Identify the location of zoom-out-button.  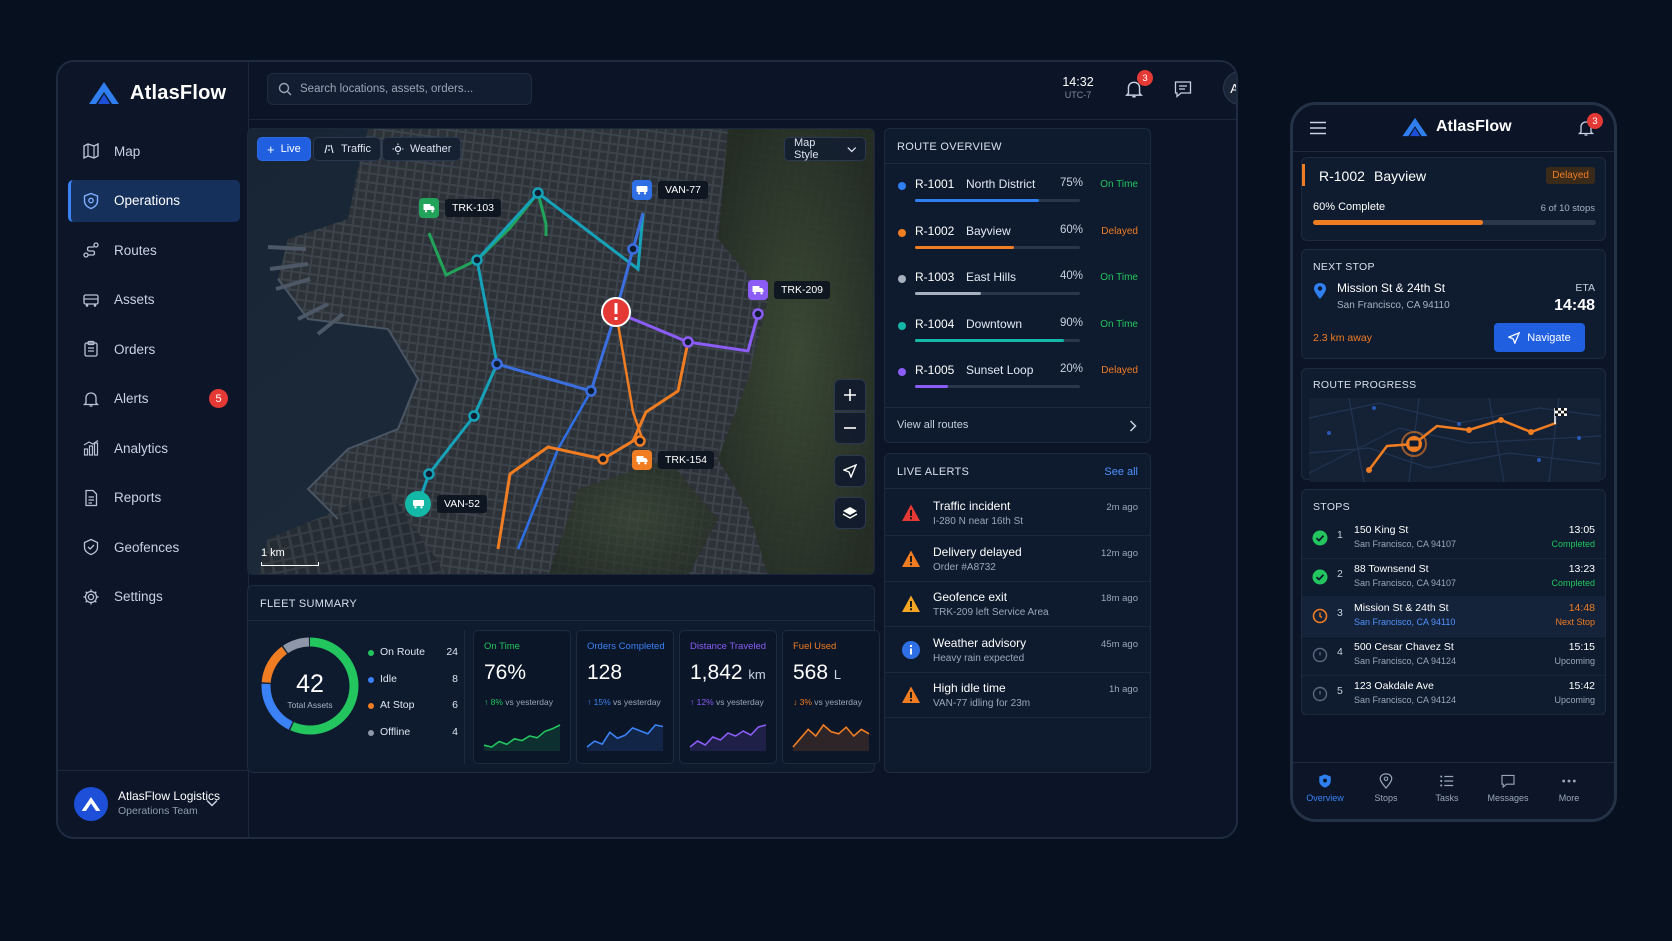
(850, 428).